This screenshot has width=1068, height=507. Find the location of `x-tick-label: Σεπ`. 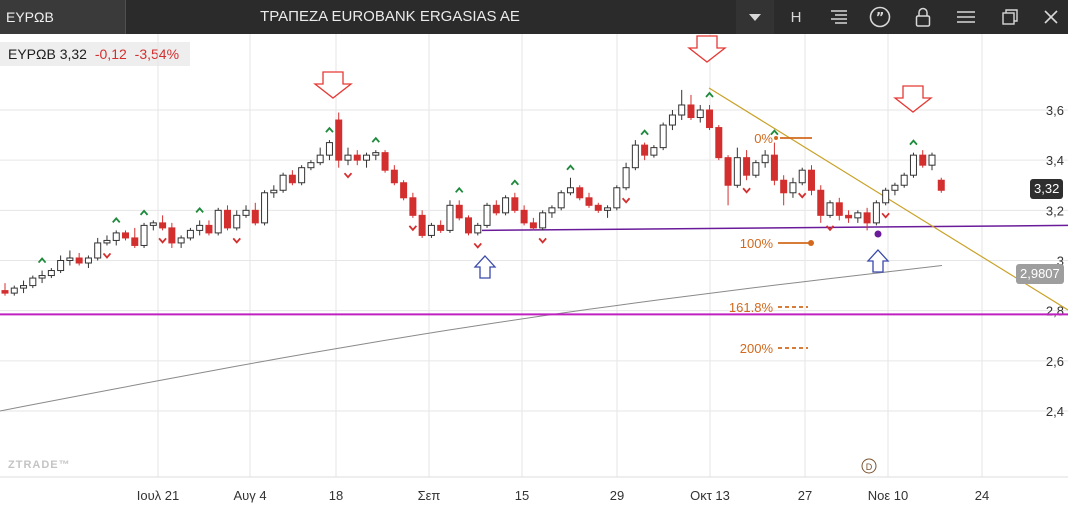

x-tick-label: Σεπ is located at coordinates (429, 495).